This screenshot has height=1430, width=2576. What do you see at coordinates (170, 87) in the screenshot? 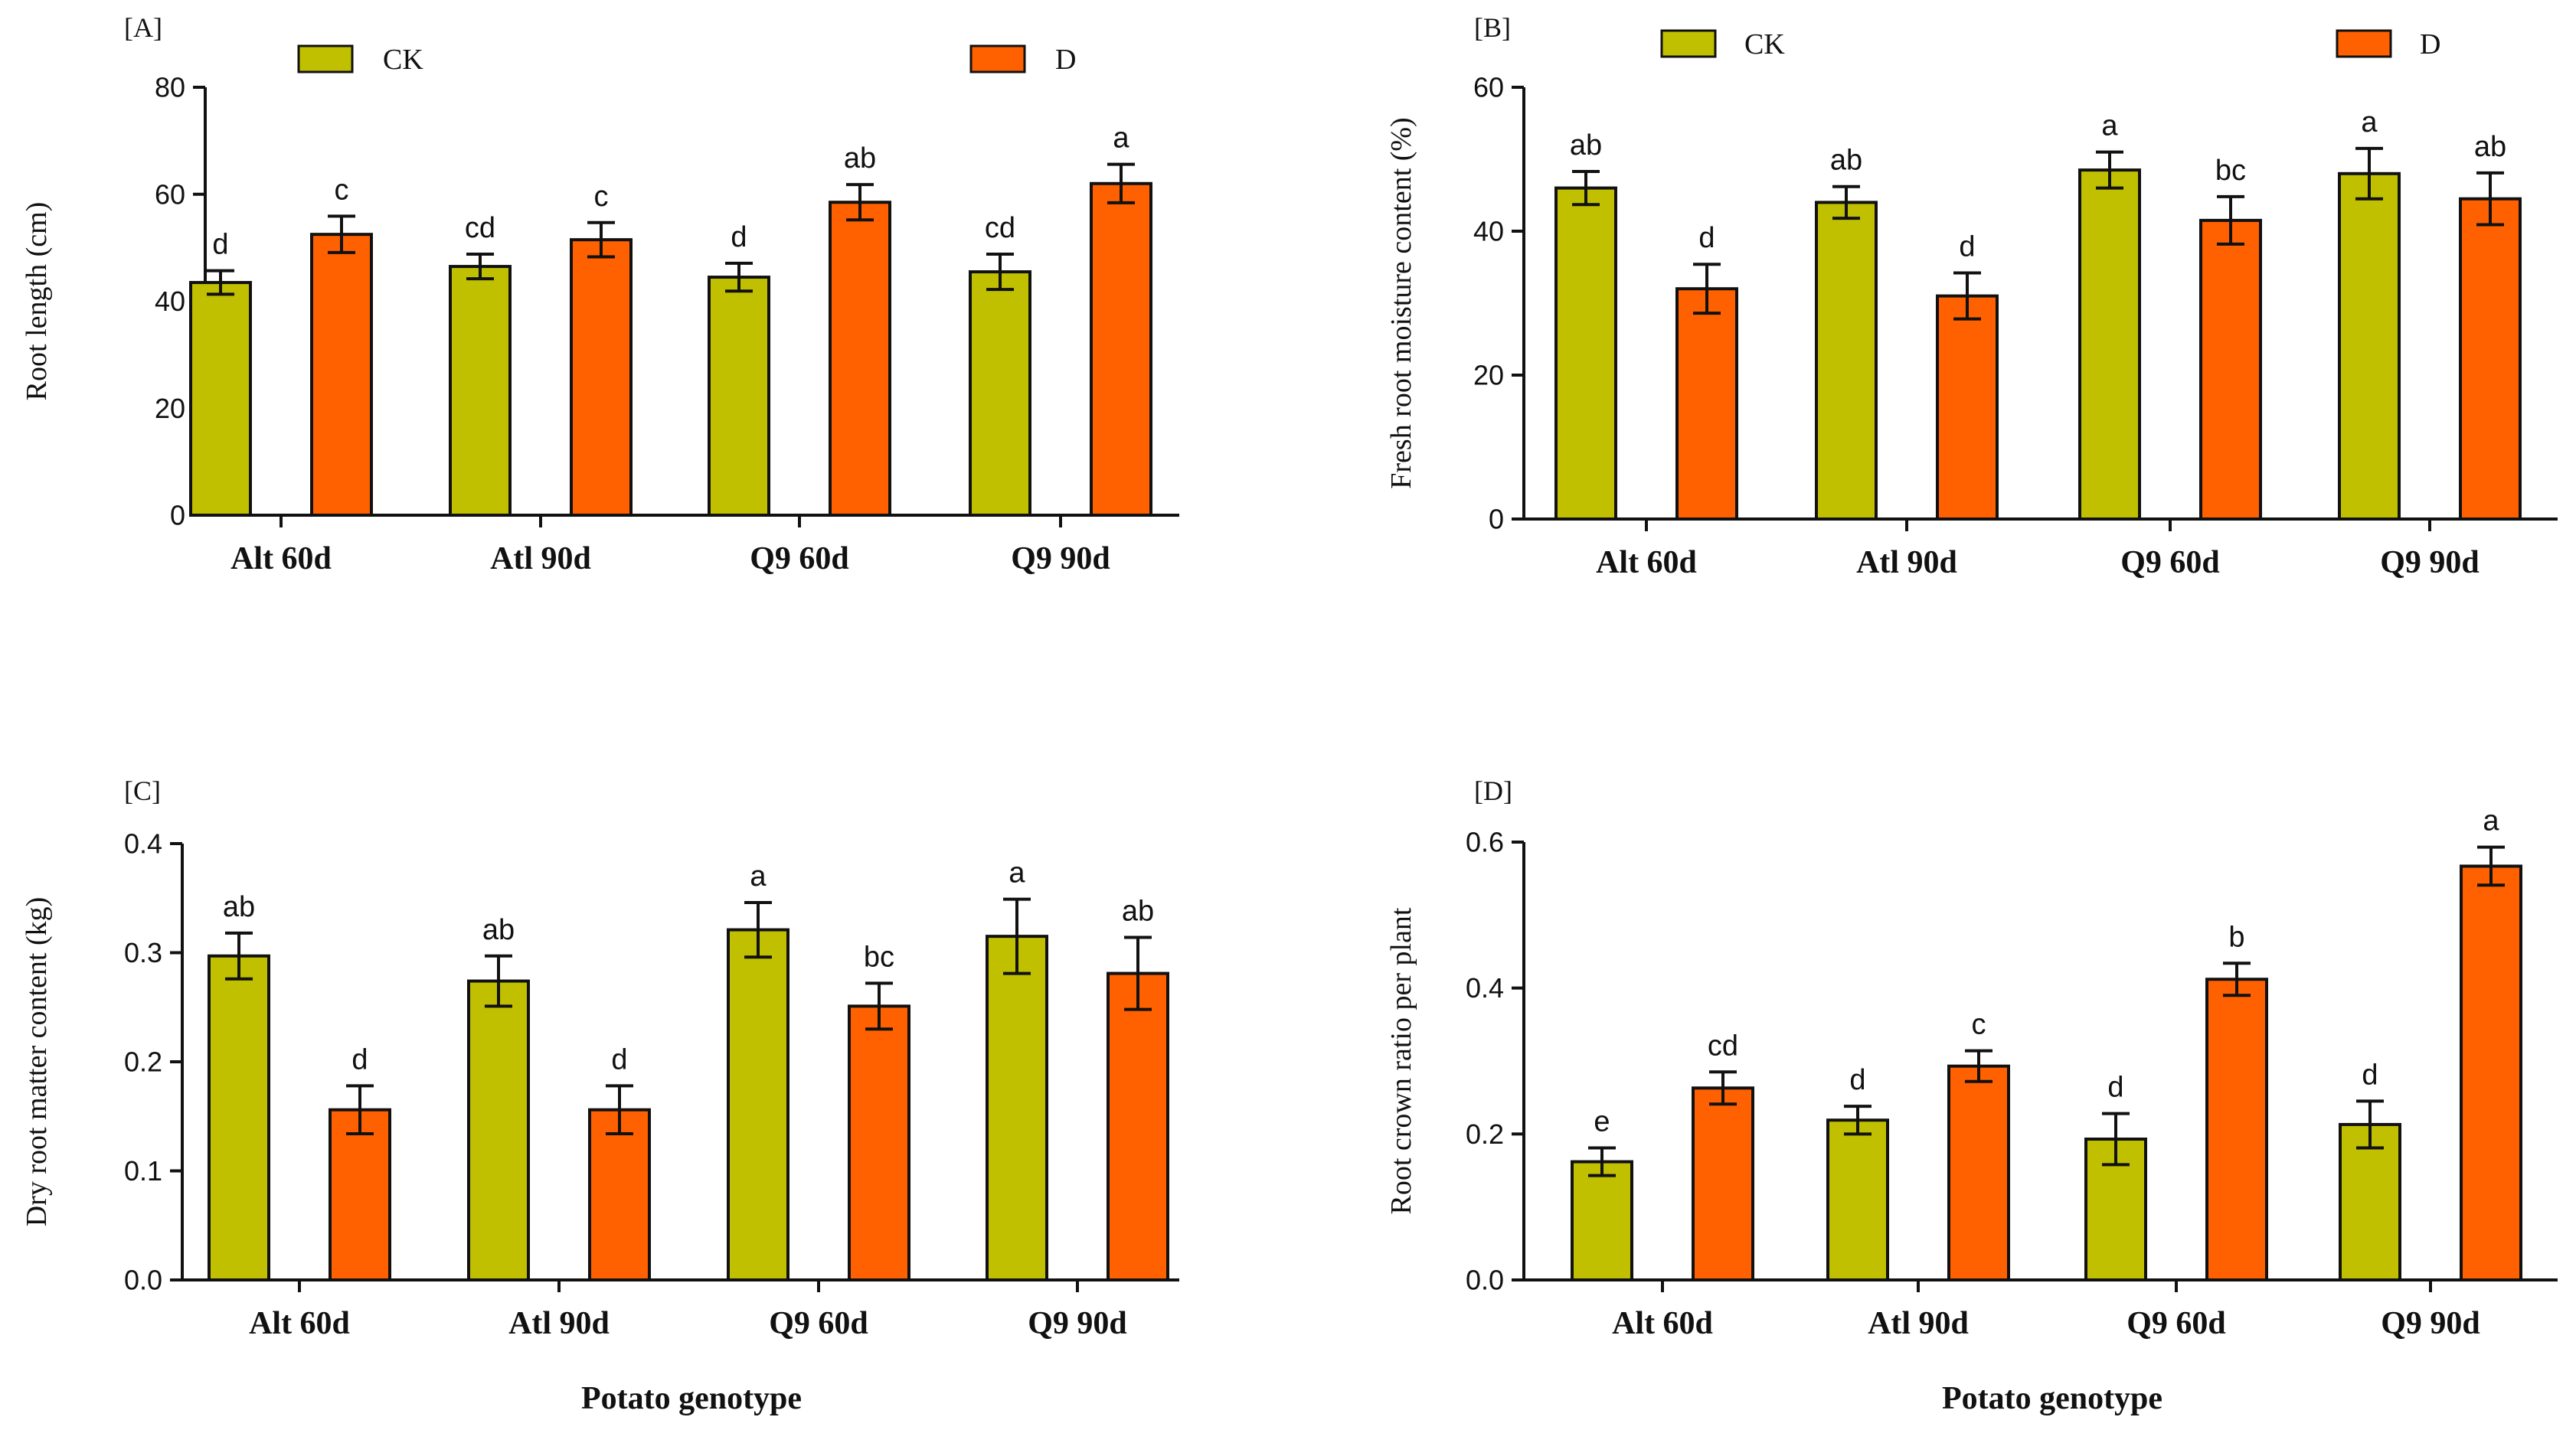
I see `y-tick-label: 80` at bounding box center [170, 87].